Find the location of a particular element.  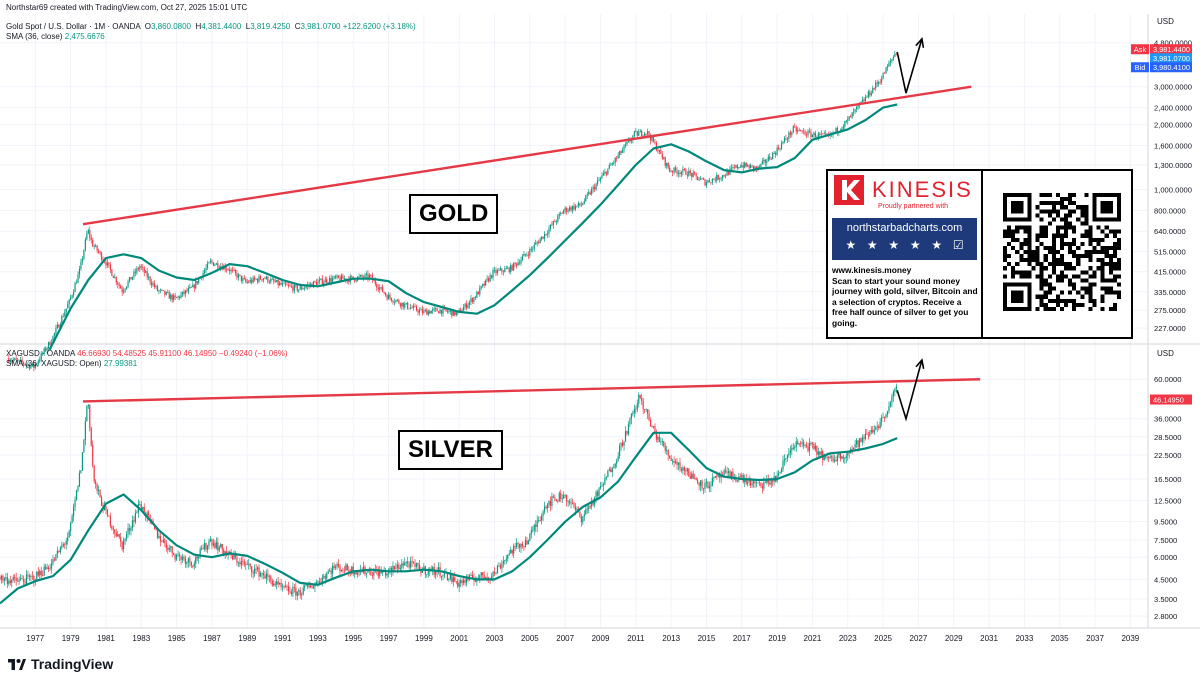

tradingview-logo: TradingView is located at coordinates (60, 664).